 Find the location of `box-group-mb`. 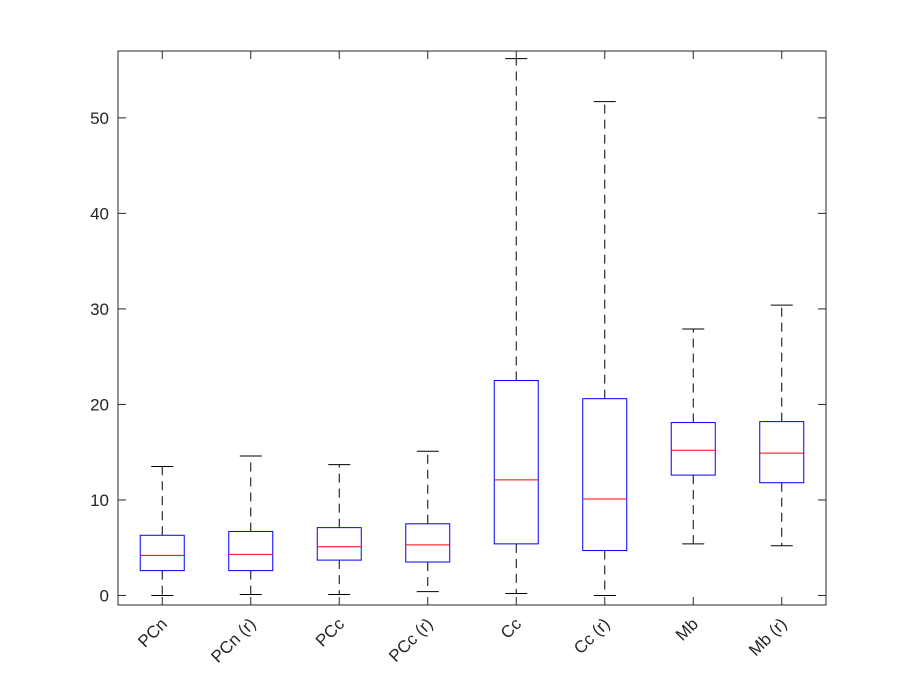

box-group-mb is located at coordinates (693, 436).